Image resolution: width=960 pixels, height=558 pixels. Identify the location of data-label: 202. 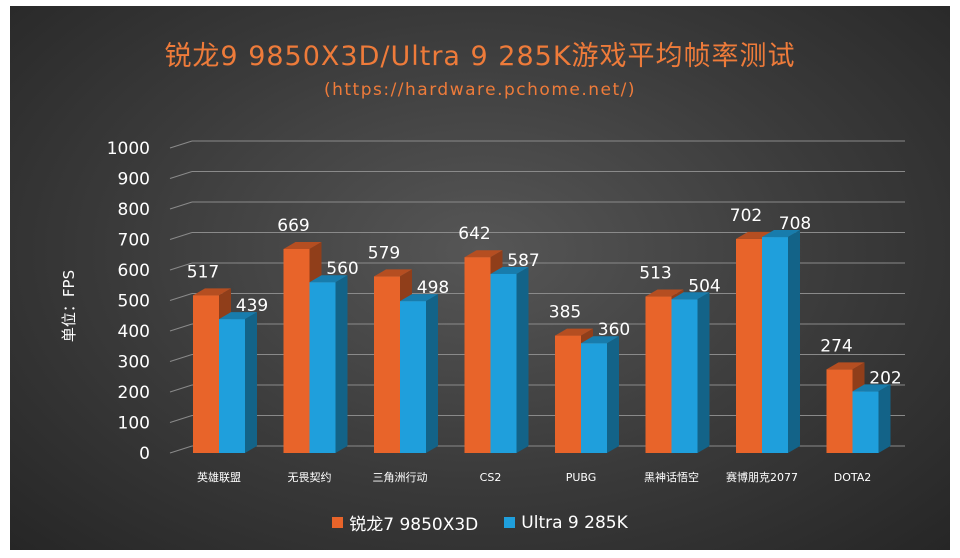
(885, 378).